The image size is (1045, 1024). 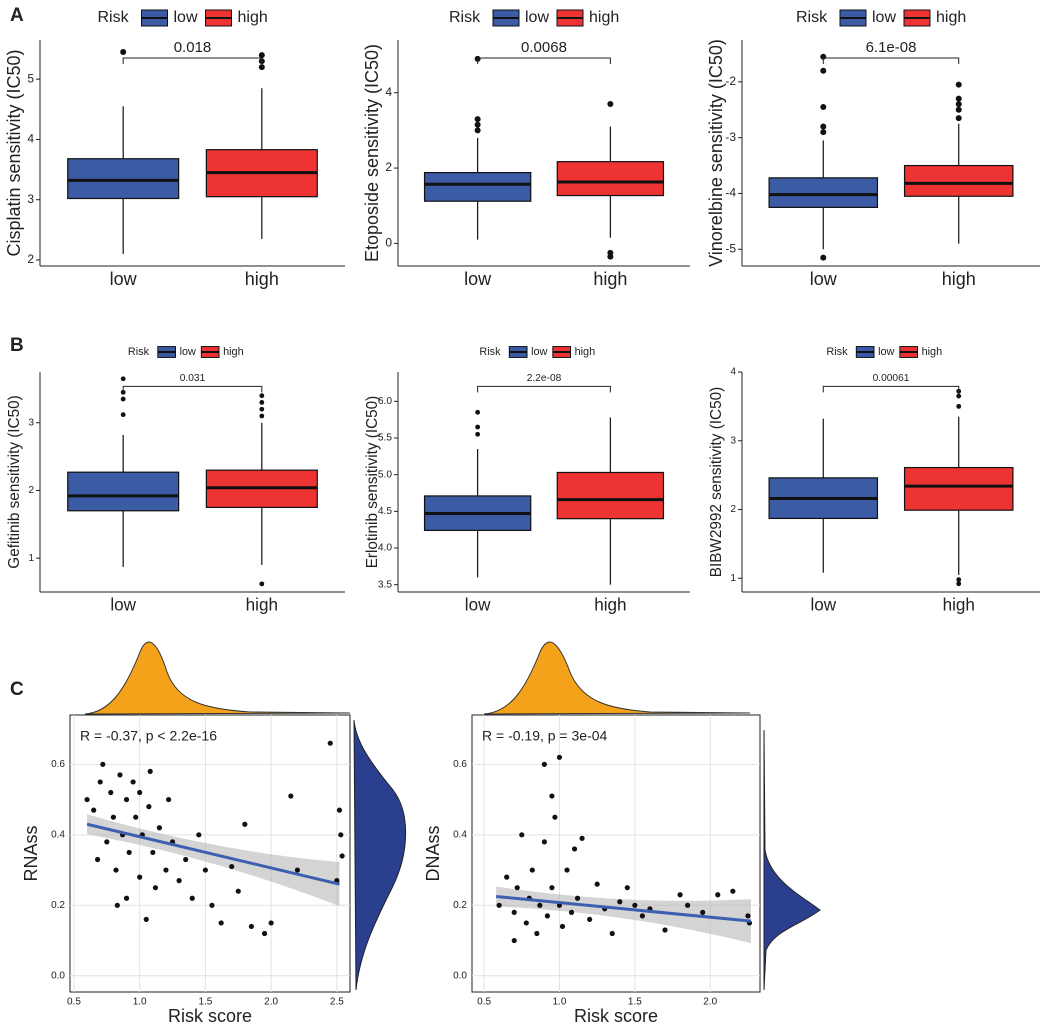 I want to click on y-tick-label: 0.6, so click(x=460, y=764).